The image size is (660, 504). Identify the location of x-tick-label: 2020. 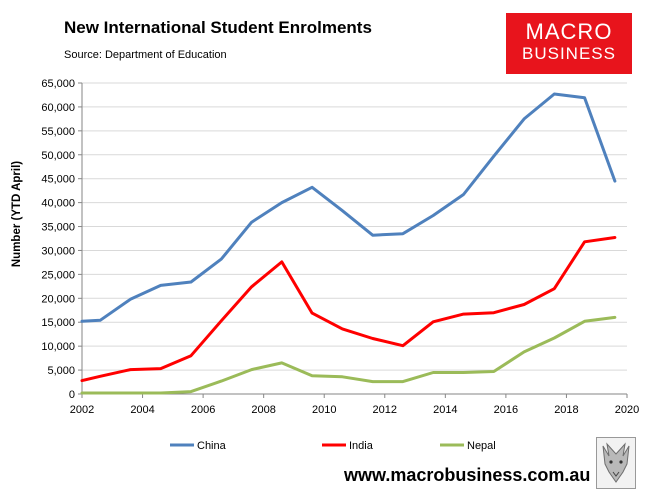
(627, 410).